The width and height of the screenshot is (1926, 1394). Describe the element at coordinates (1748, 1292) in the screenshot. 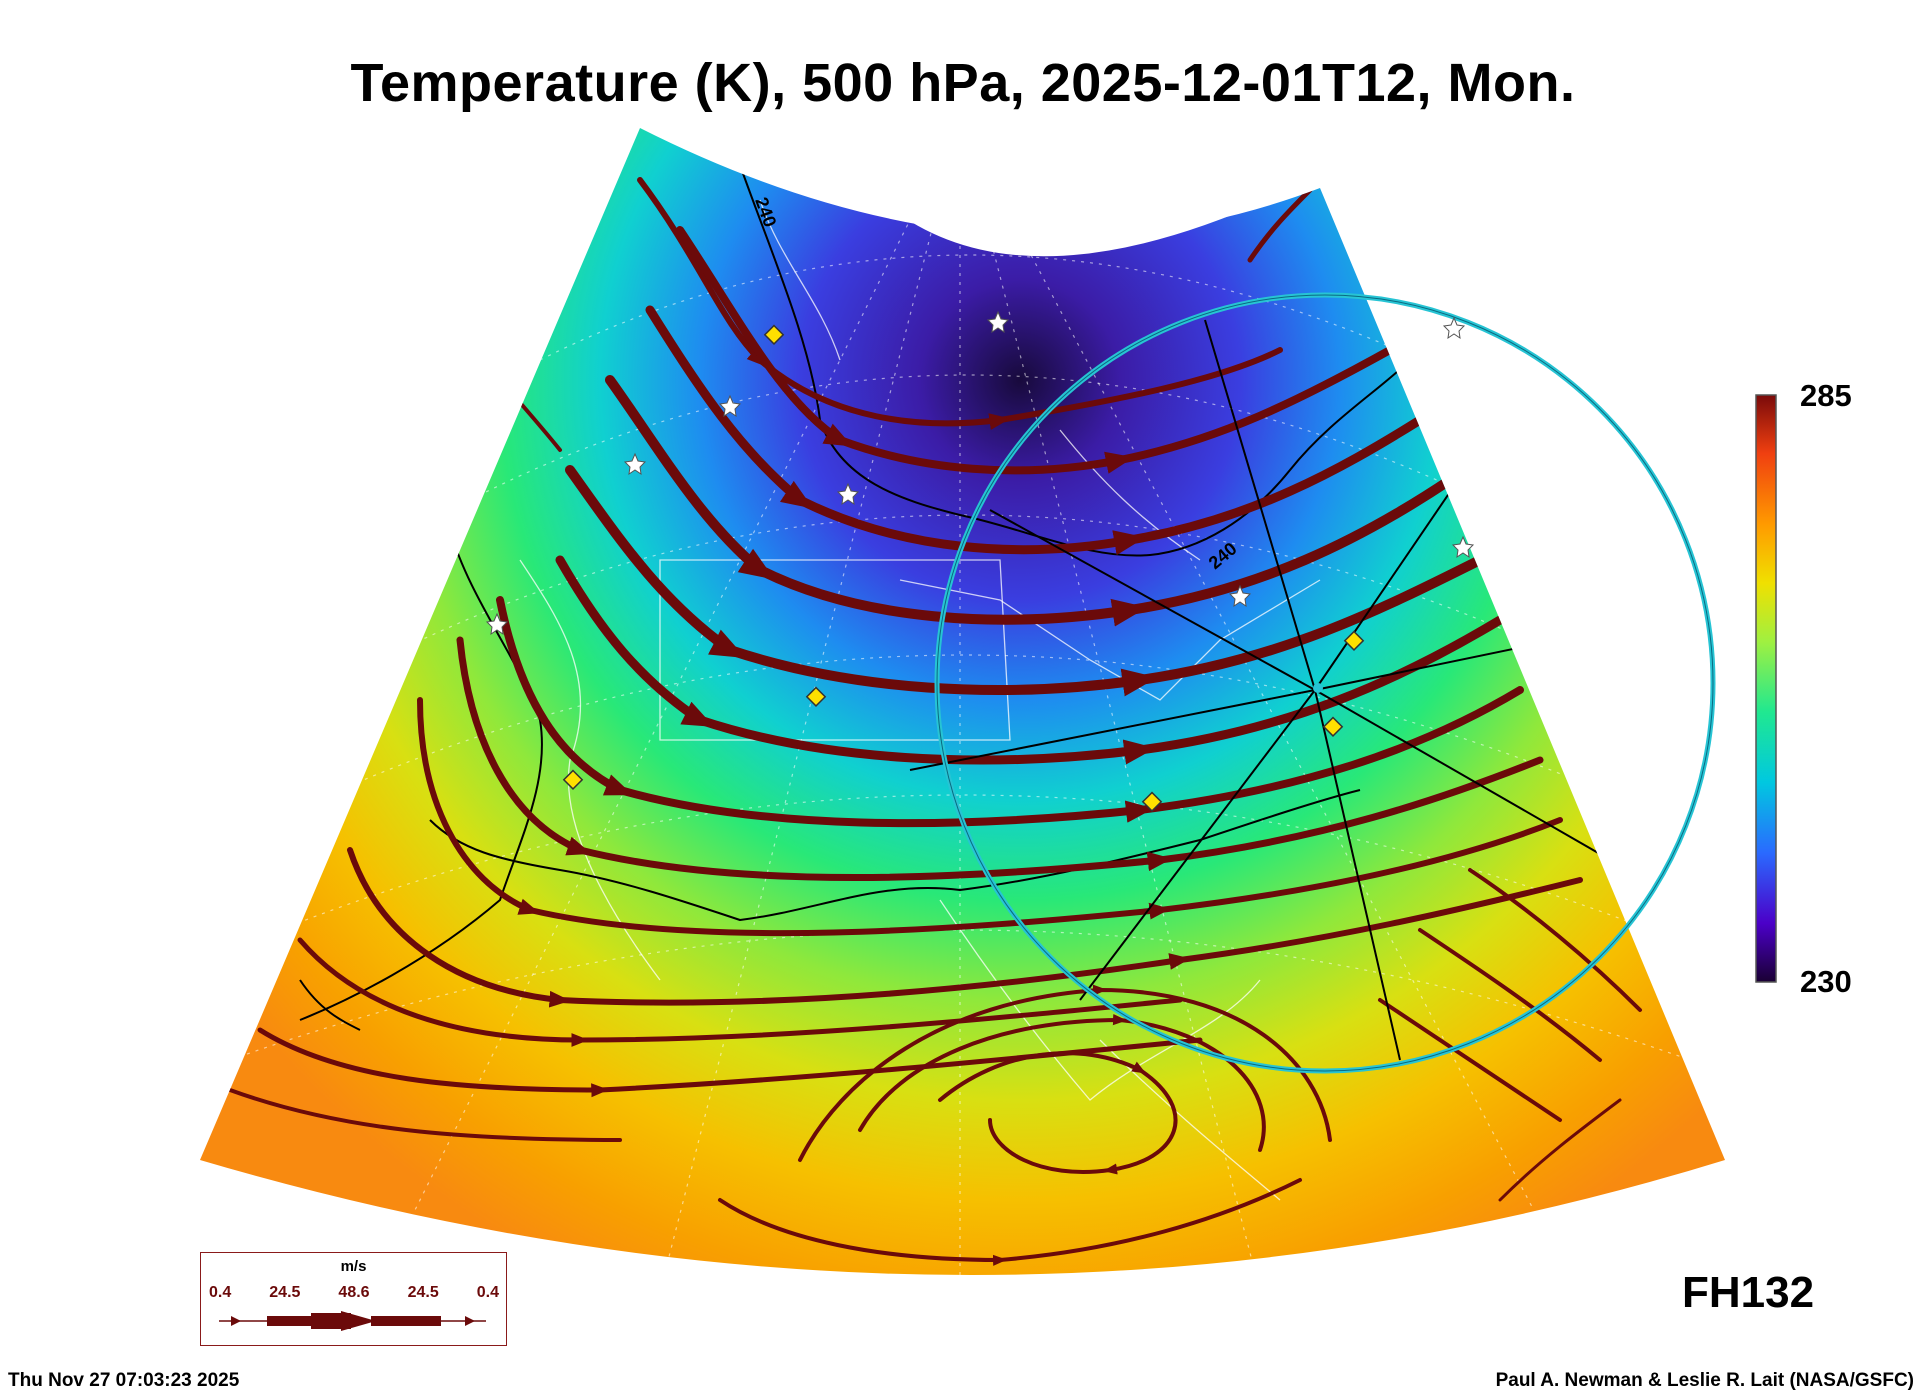

I see `forecast-hour: FH132` at that location.